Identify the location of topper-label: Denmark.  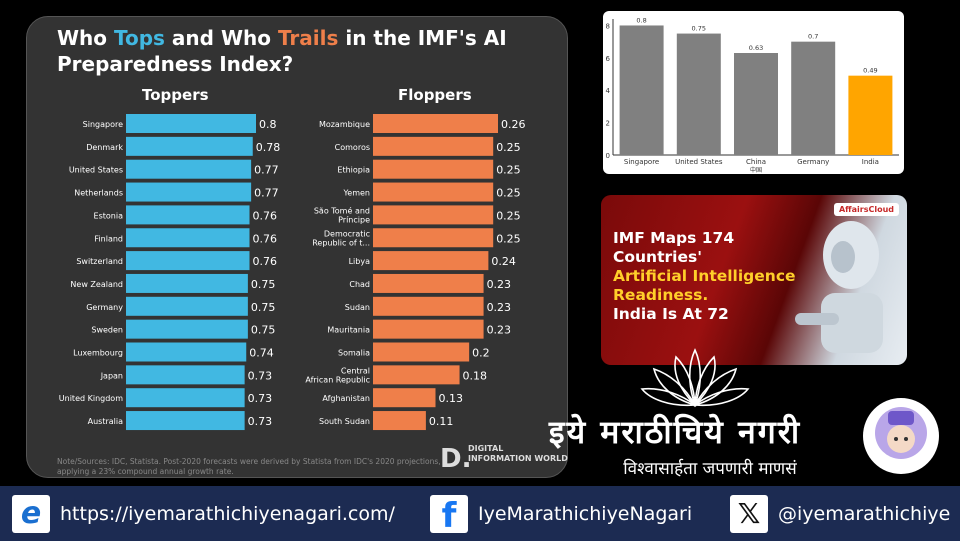
(104, 147).